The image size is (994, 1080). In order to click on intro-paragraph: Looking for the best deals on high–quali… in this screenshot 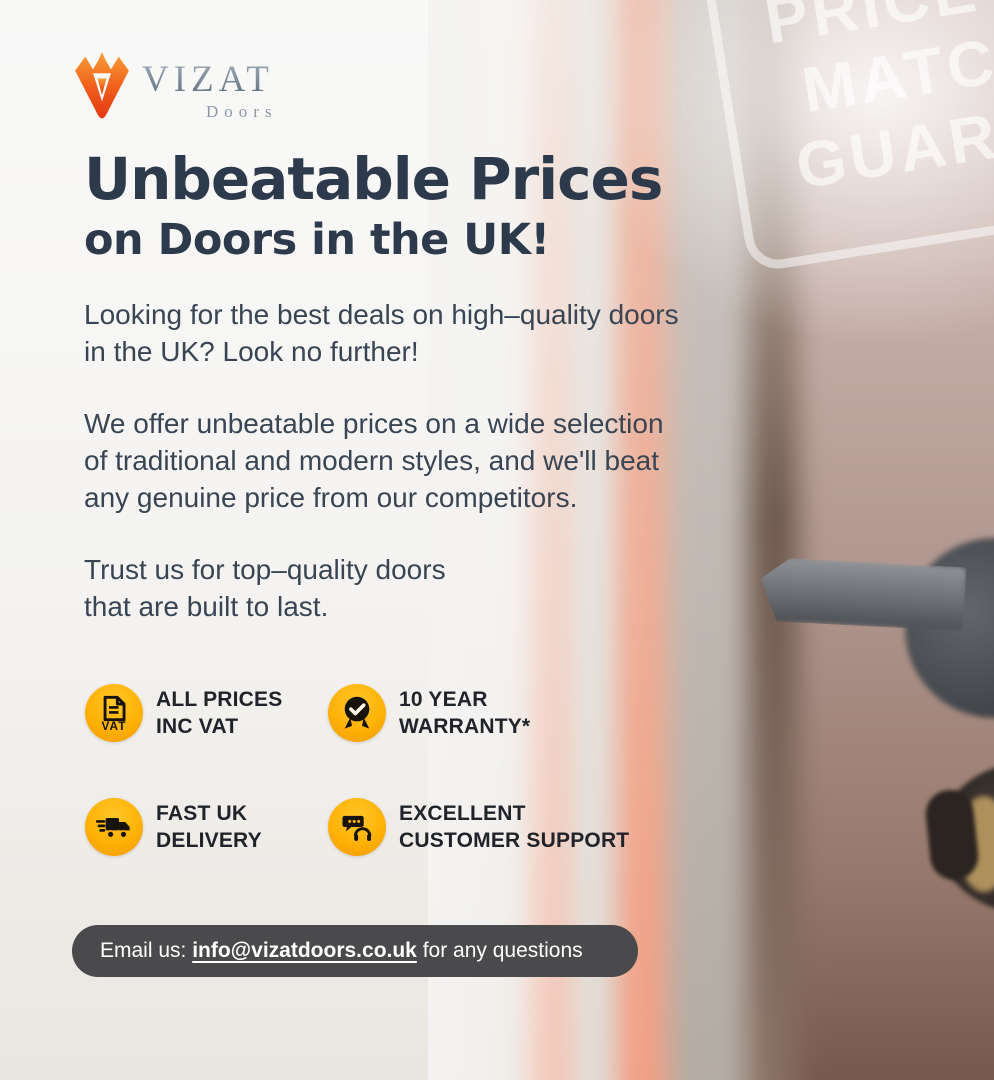, I will do `click(381, 333)`.